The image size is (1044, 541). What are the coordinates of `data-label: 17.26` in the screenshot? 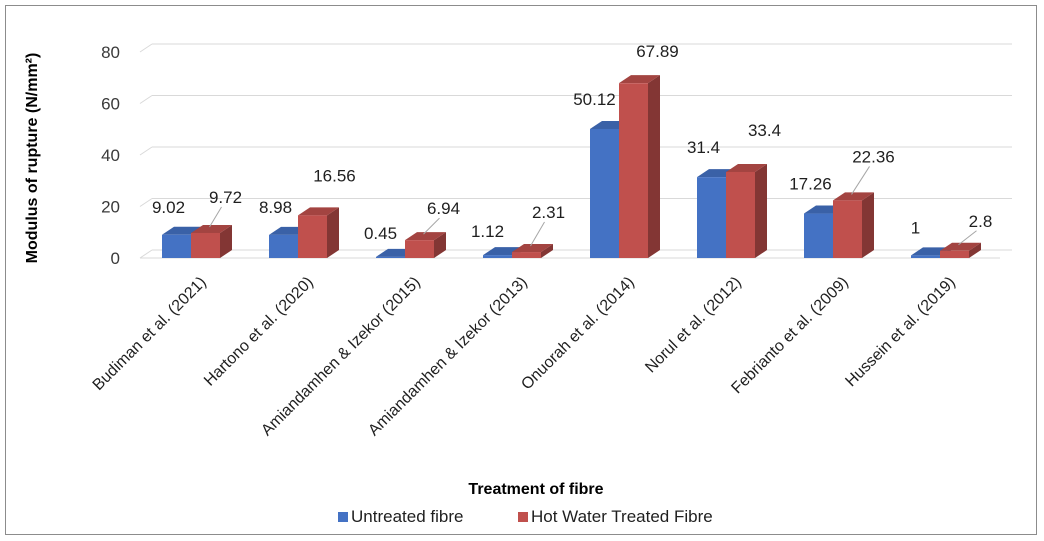 It's located at (810, 184).